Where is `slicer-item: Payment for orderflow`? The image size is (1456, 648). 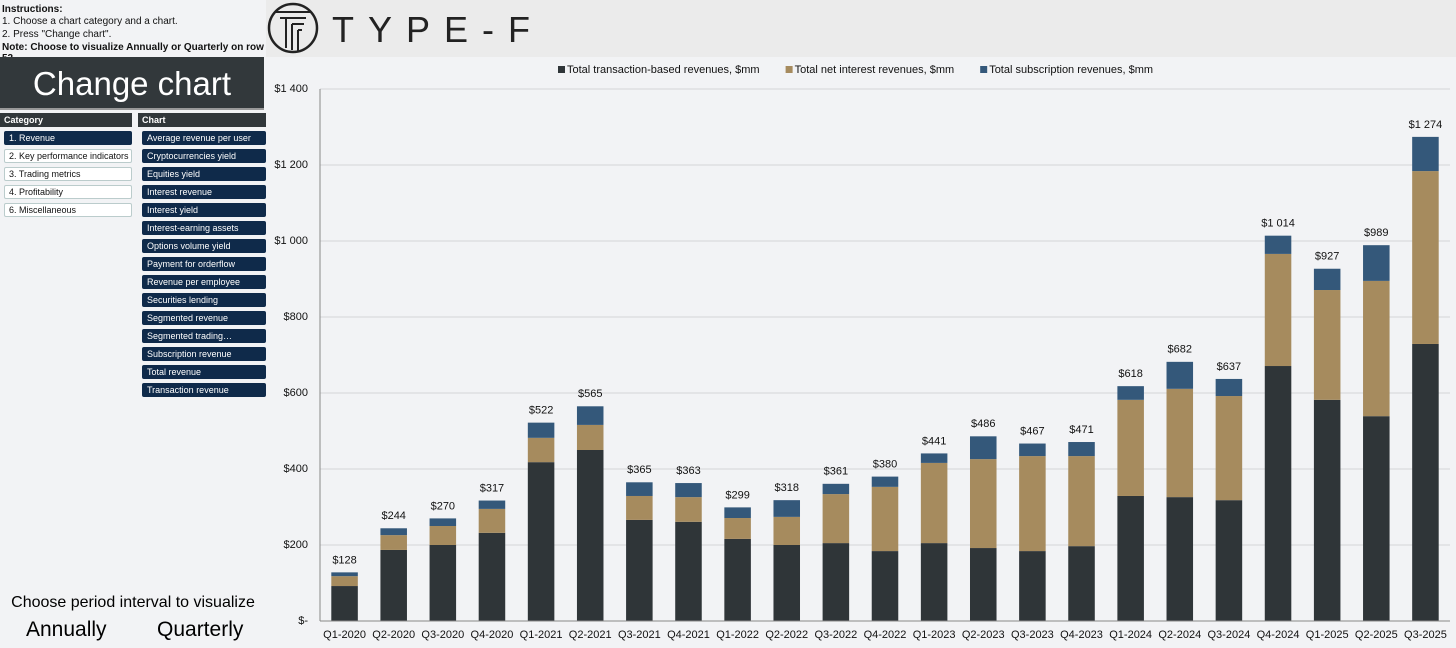 slicer-item: Payment for orderflow is located at coordinates (204, 264).